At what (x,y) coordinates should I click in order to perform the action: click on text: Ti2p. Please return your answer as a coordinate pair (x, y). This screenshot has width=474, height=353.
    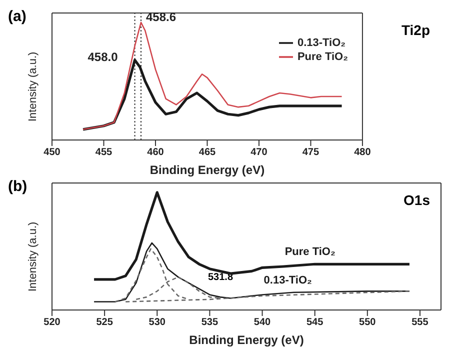
    Looking at the image, I should click on (415, 30).